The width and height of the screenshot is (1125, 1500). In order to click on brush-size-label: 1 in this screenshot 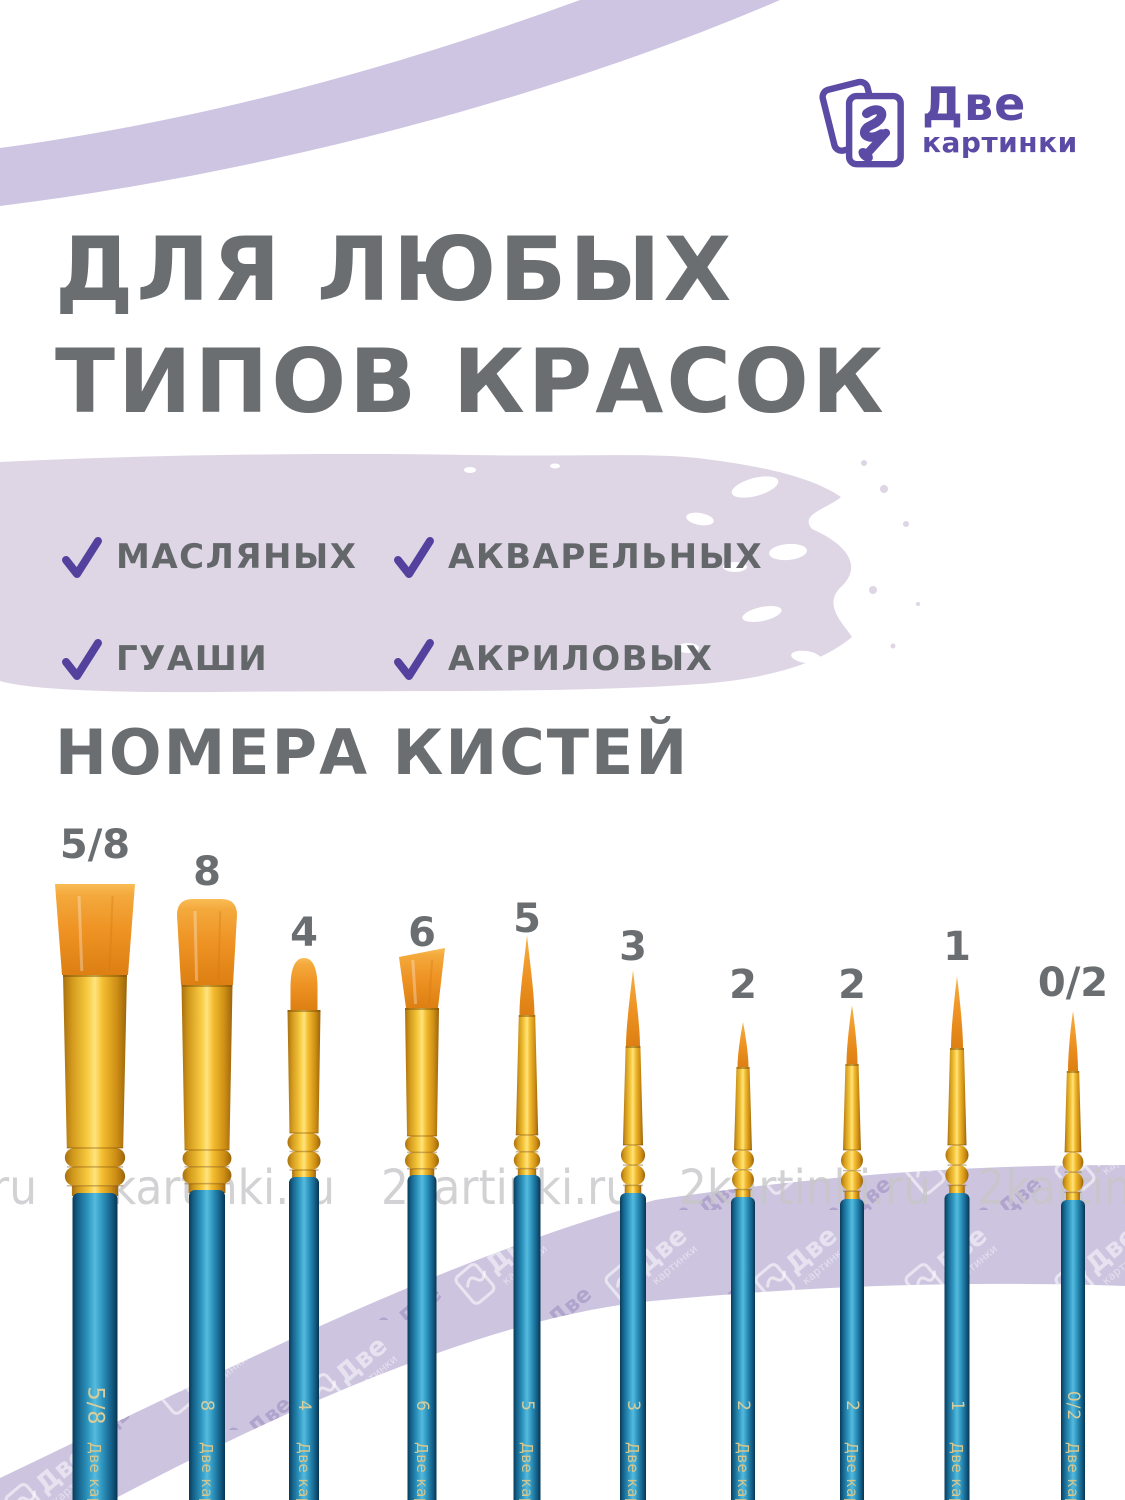, I will do `click(957, 947)`.